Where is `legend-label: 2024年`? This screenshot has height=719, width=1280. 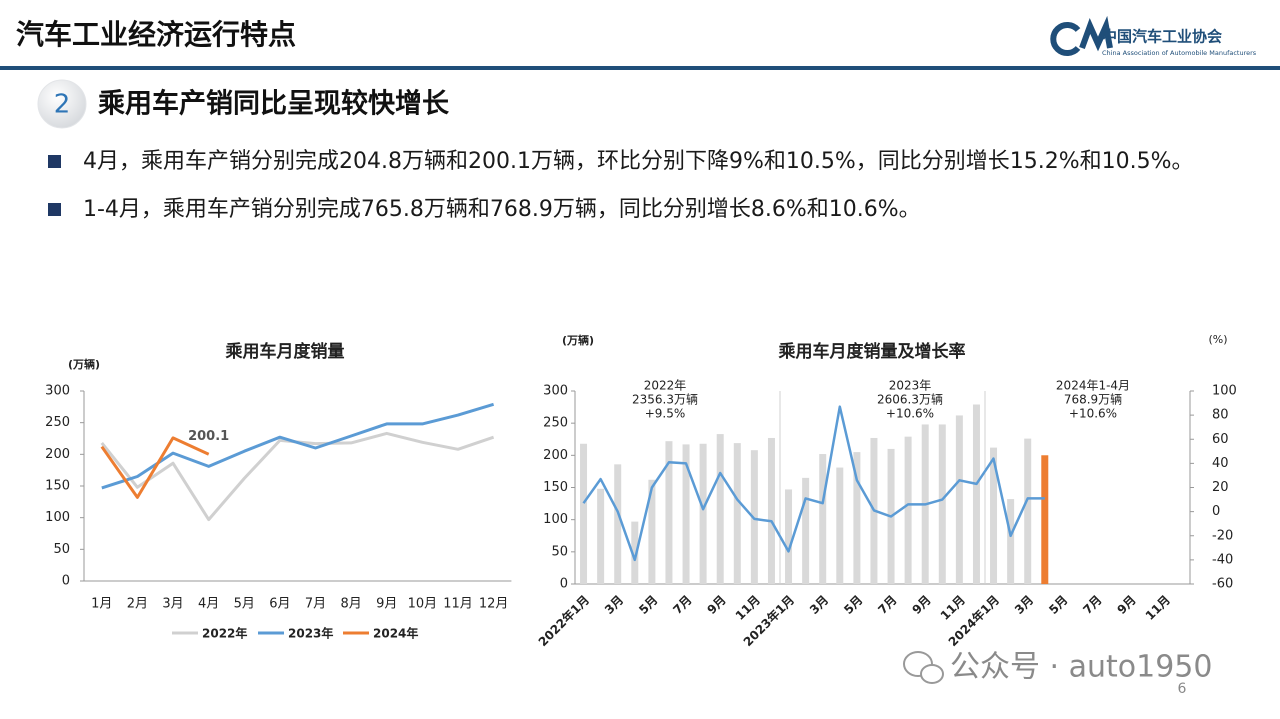 legend-label: 2024年 is located at coordinates (395, 633).